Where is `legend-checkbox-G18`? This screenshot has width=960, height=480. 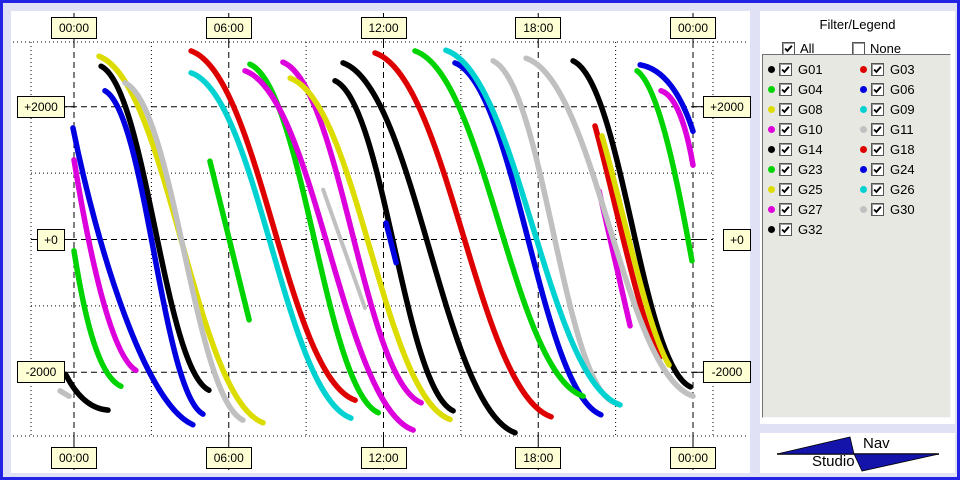 legend-checkbox-G18 is located at coordinates (877, 149).